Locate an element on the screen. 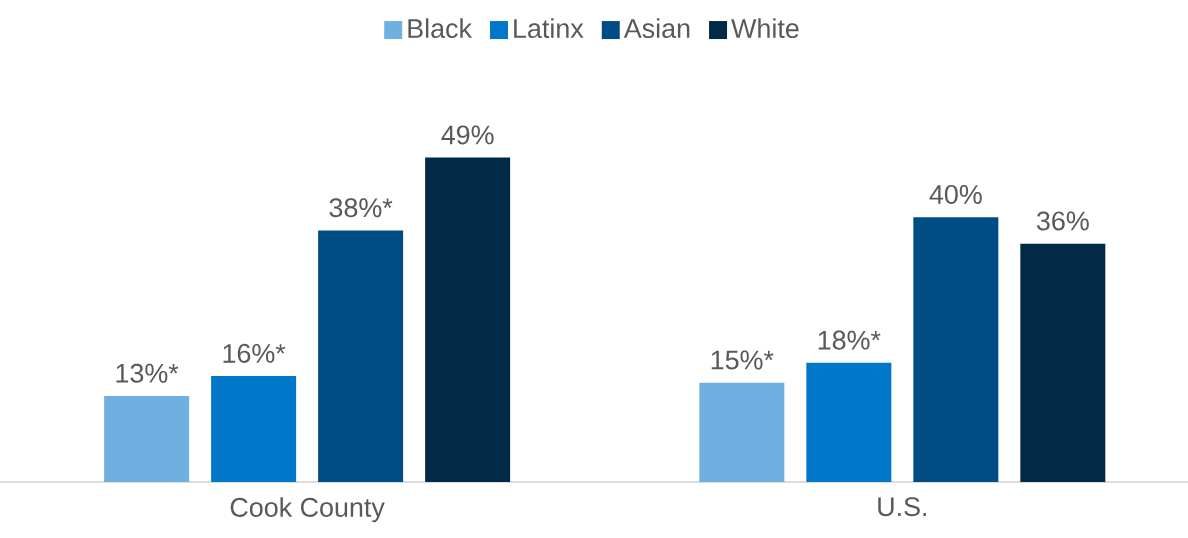 This screenshot has width=1188, height=538. x-tick-label: U.S. is located at coordinates (902, 507).